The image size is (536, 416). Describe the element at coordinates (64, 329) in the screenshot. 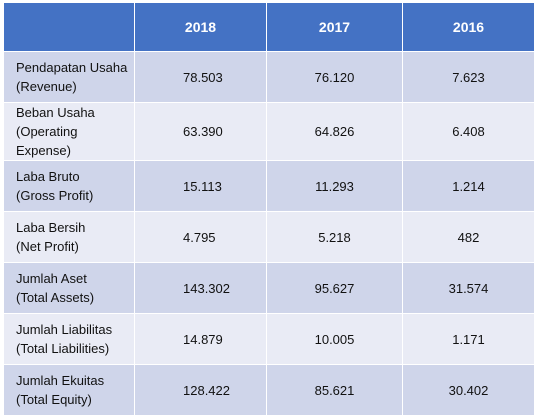

I see `row-label-id: Jumlah Liabilitas` at that location.